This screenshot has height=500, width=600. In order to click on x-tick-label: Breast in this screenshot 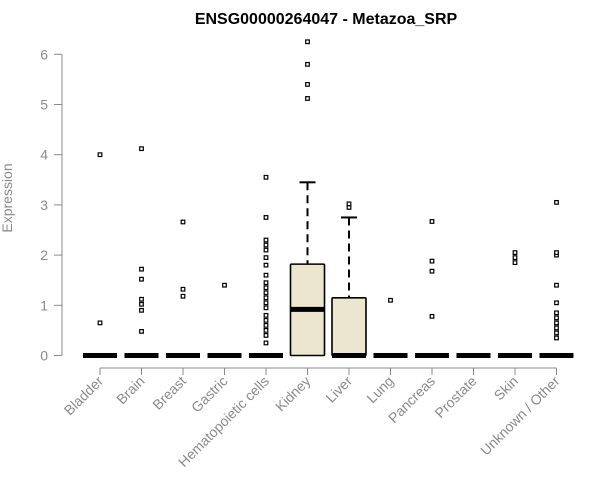, I will do `click(169, 393)`.